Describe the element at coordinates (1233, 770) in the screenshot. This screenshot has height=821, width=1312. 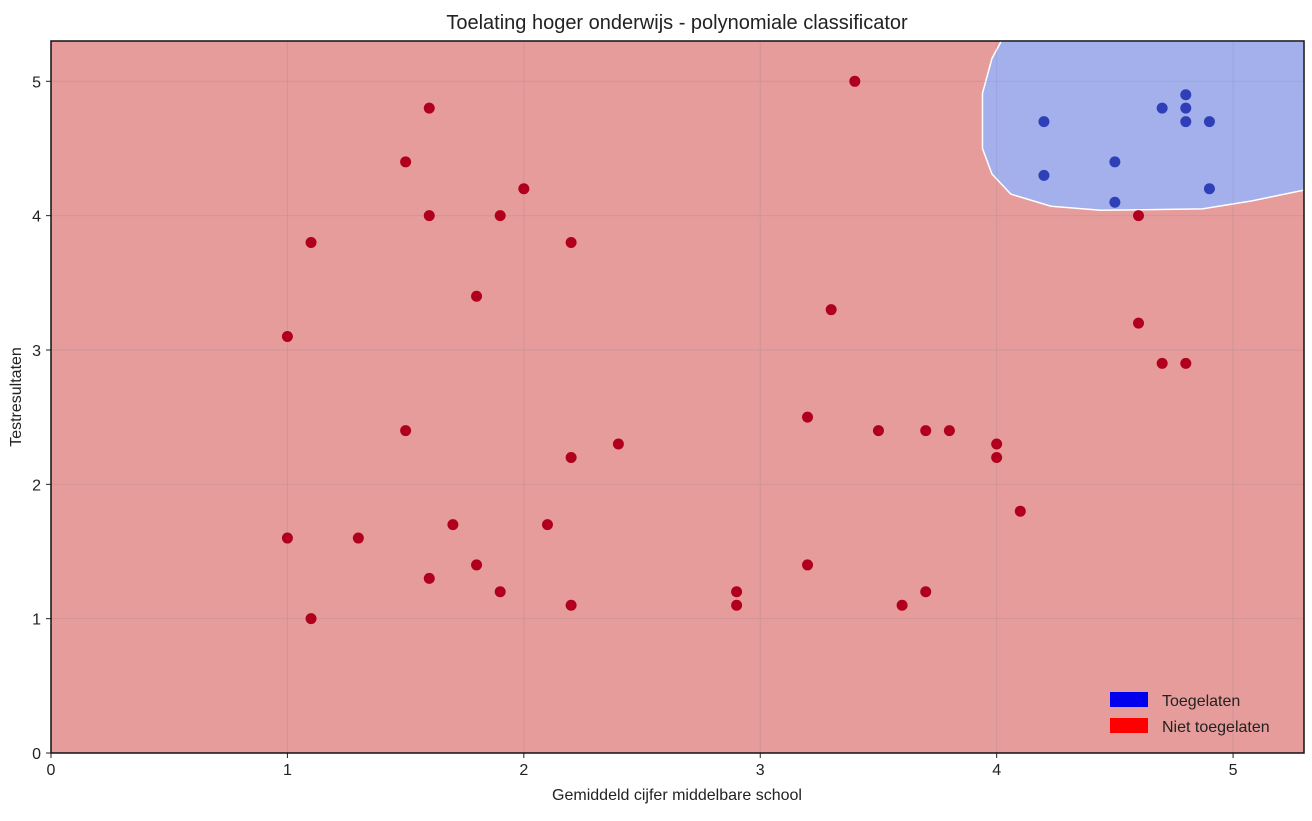
I see `x-tick-label: 5` at that location.